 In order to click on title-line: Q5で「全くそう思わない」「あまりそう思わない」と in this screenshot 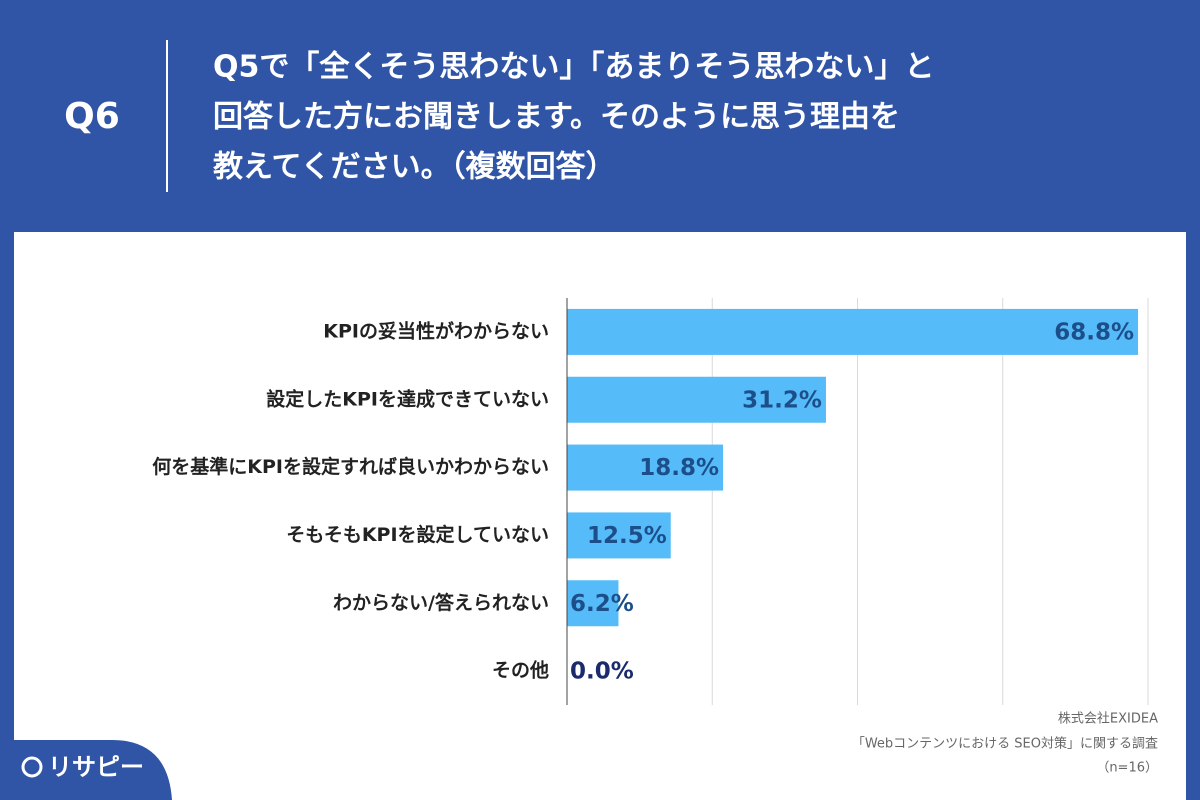, I will do `click(573, 67)`.